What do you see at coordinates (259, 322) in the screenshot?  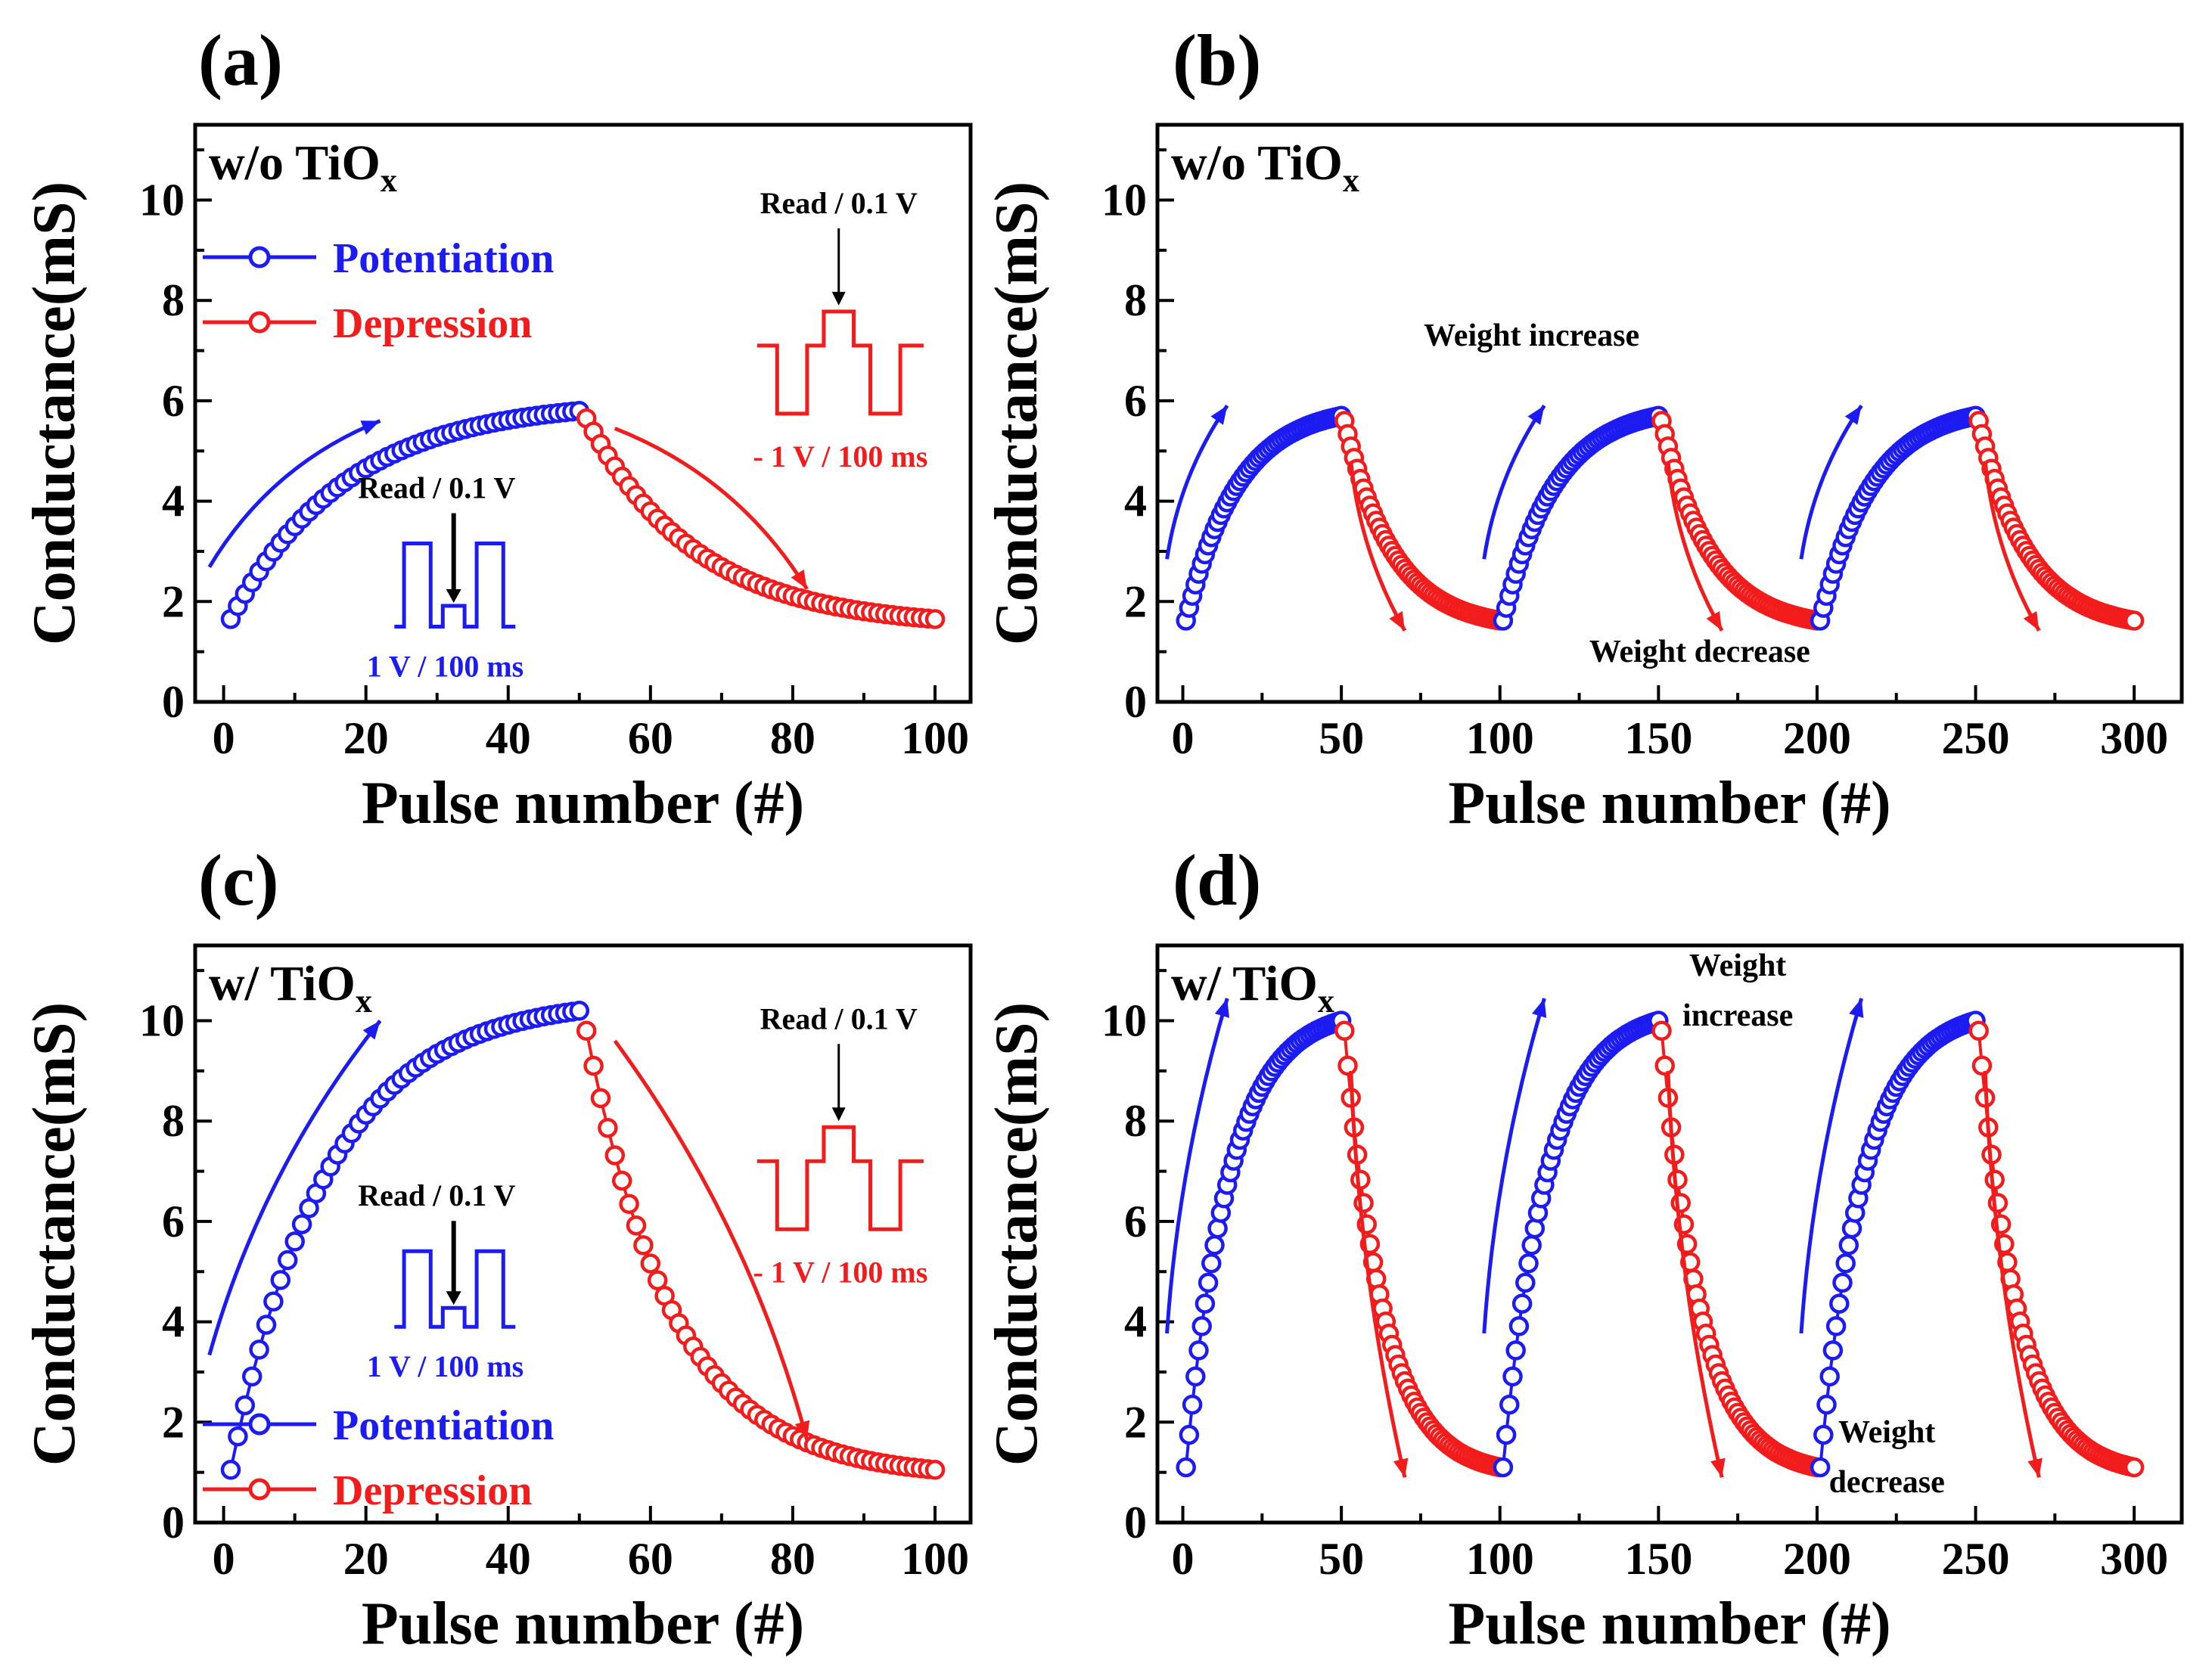 I see `legend-depression-marker` at bounding box center [259, 322].